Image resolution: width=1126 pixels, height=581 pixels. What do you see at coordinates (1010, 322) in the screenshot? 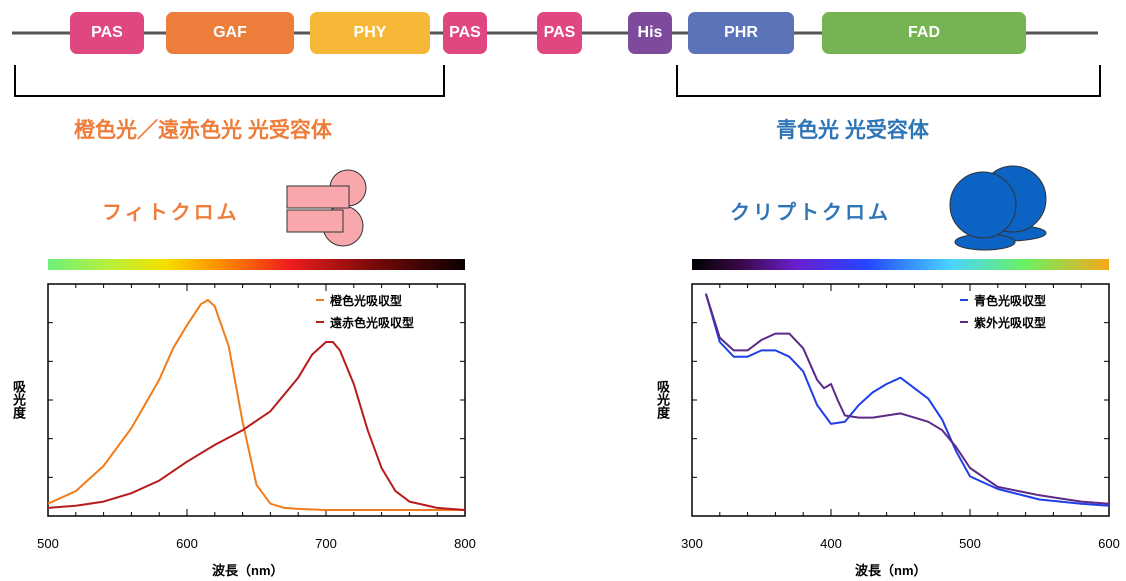
I see `legend-label: 紫外光吸収型` at bounding box center [1010, 322].